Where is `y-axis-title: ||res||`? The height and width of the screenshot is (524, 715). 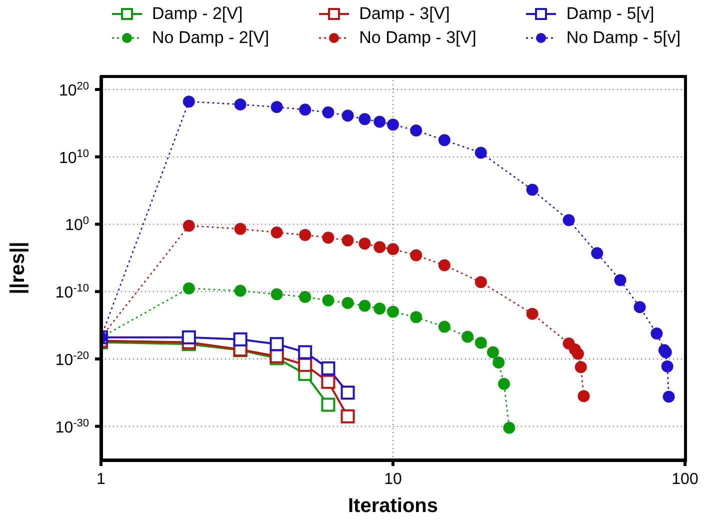 y-axis-title: ||res|| is located at coordinates (18, 268).